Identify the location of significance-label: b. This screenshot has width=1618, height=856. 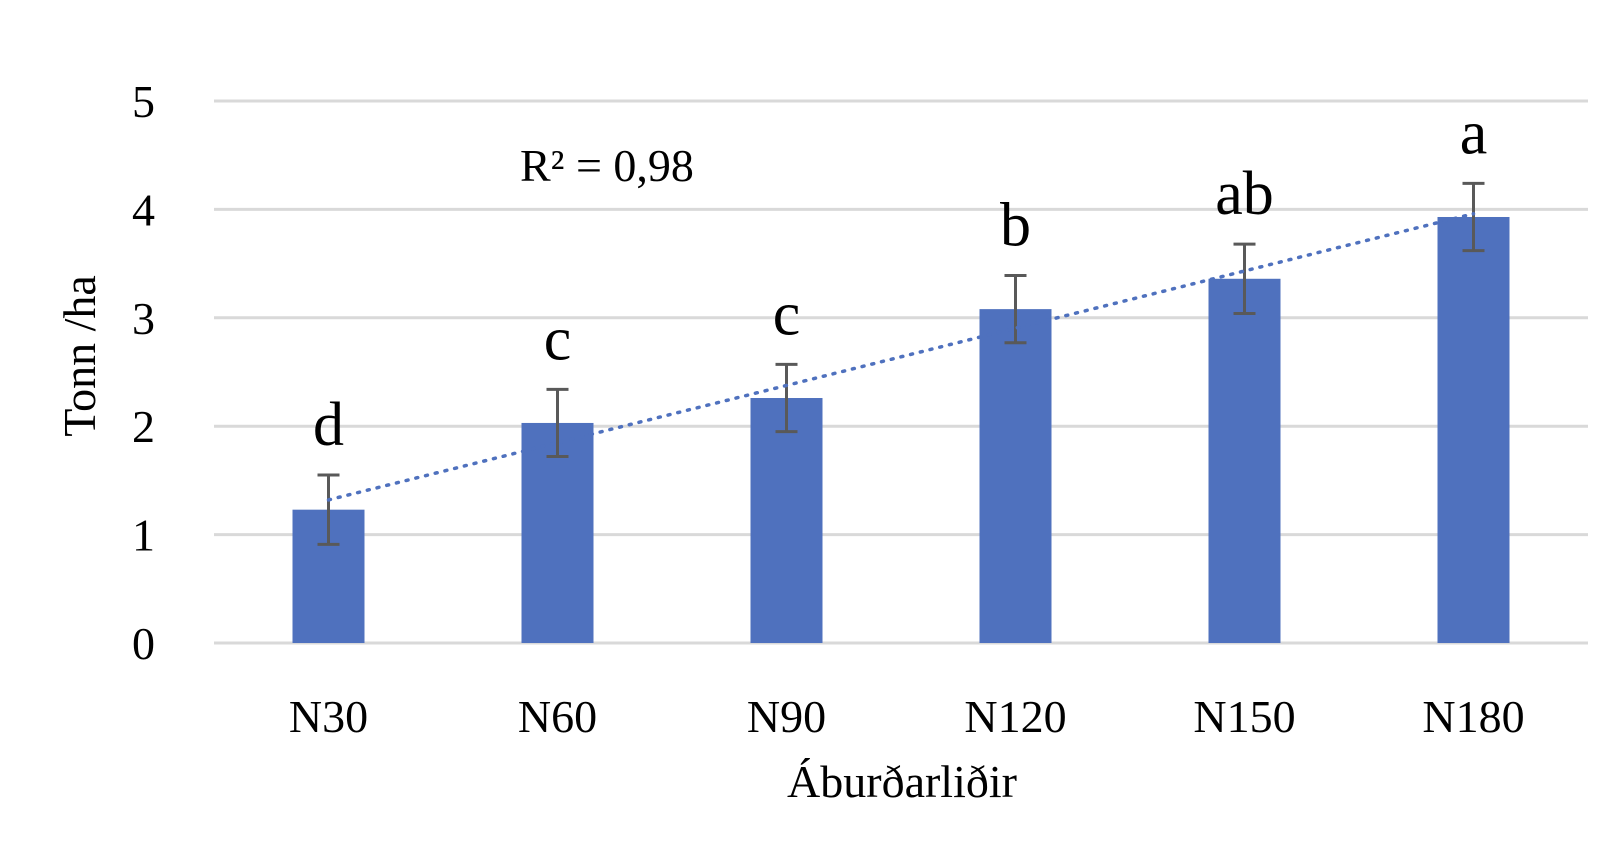
(1015, 226).